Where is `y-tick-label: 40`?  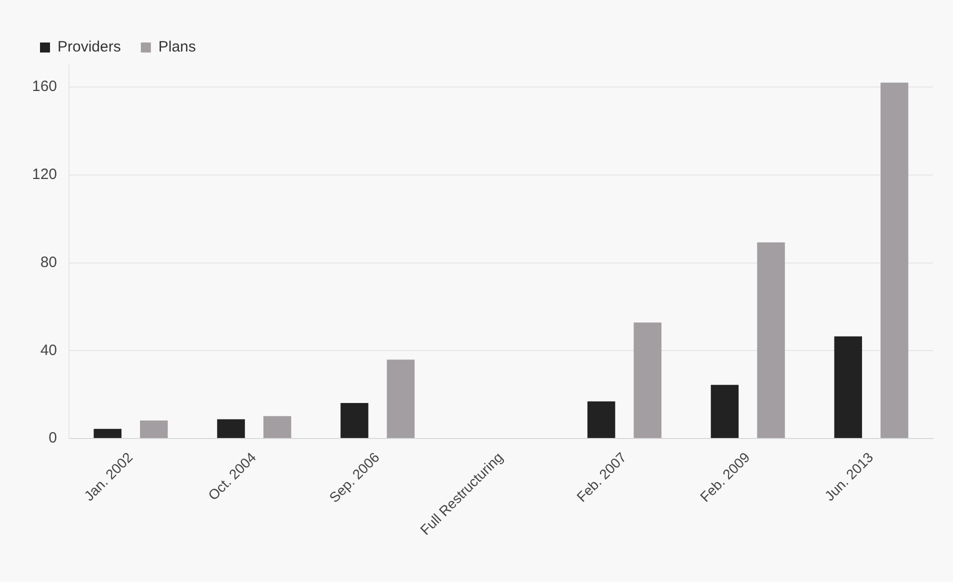
y-tick-label: 40 is located at coordinates (49, 350).